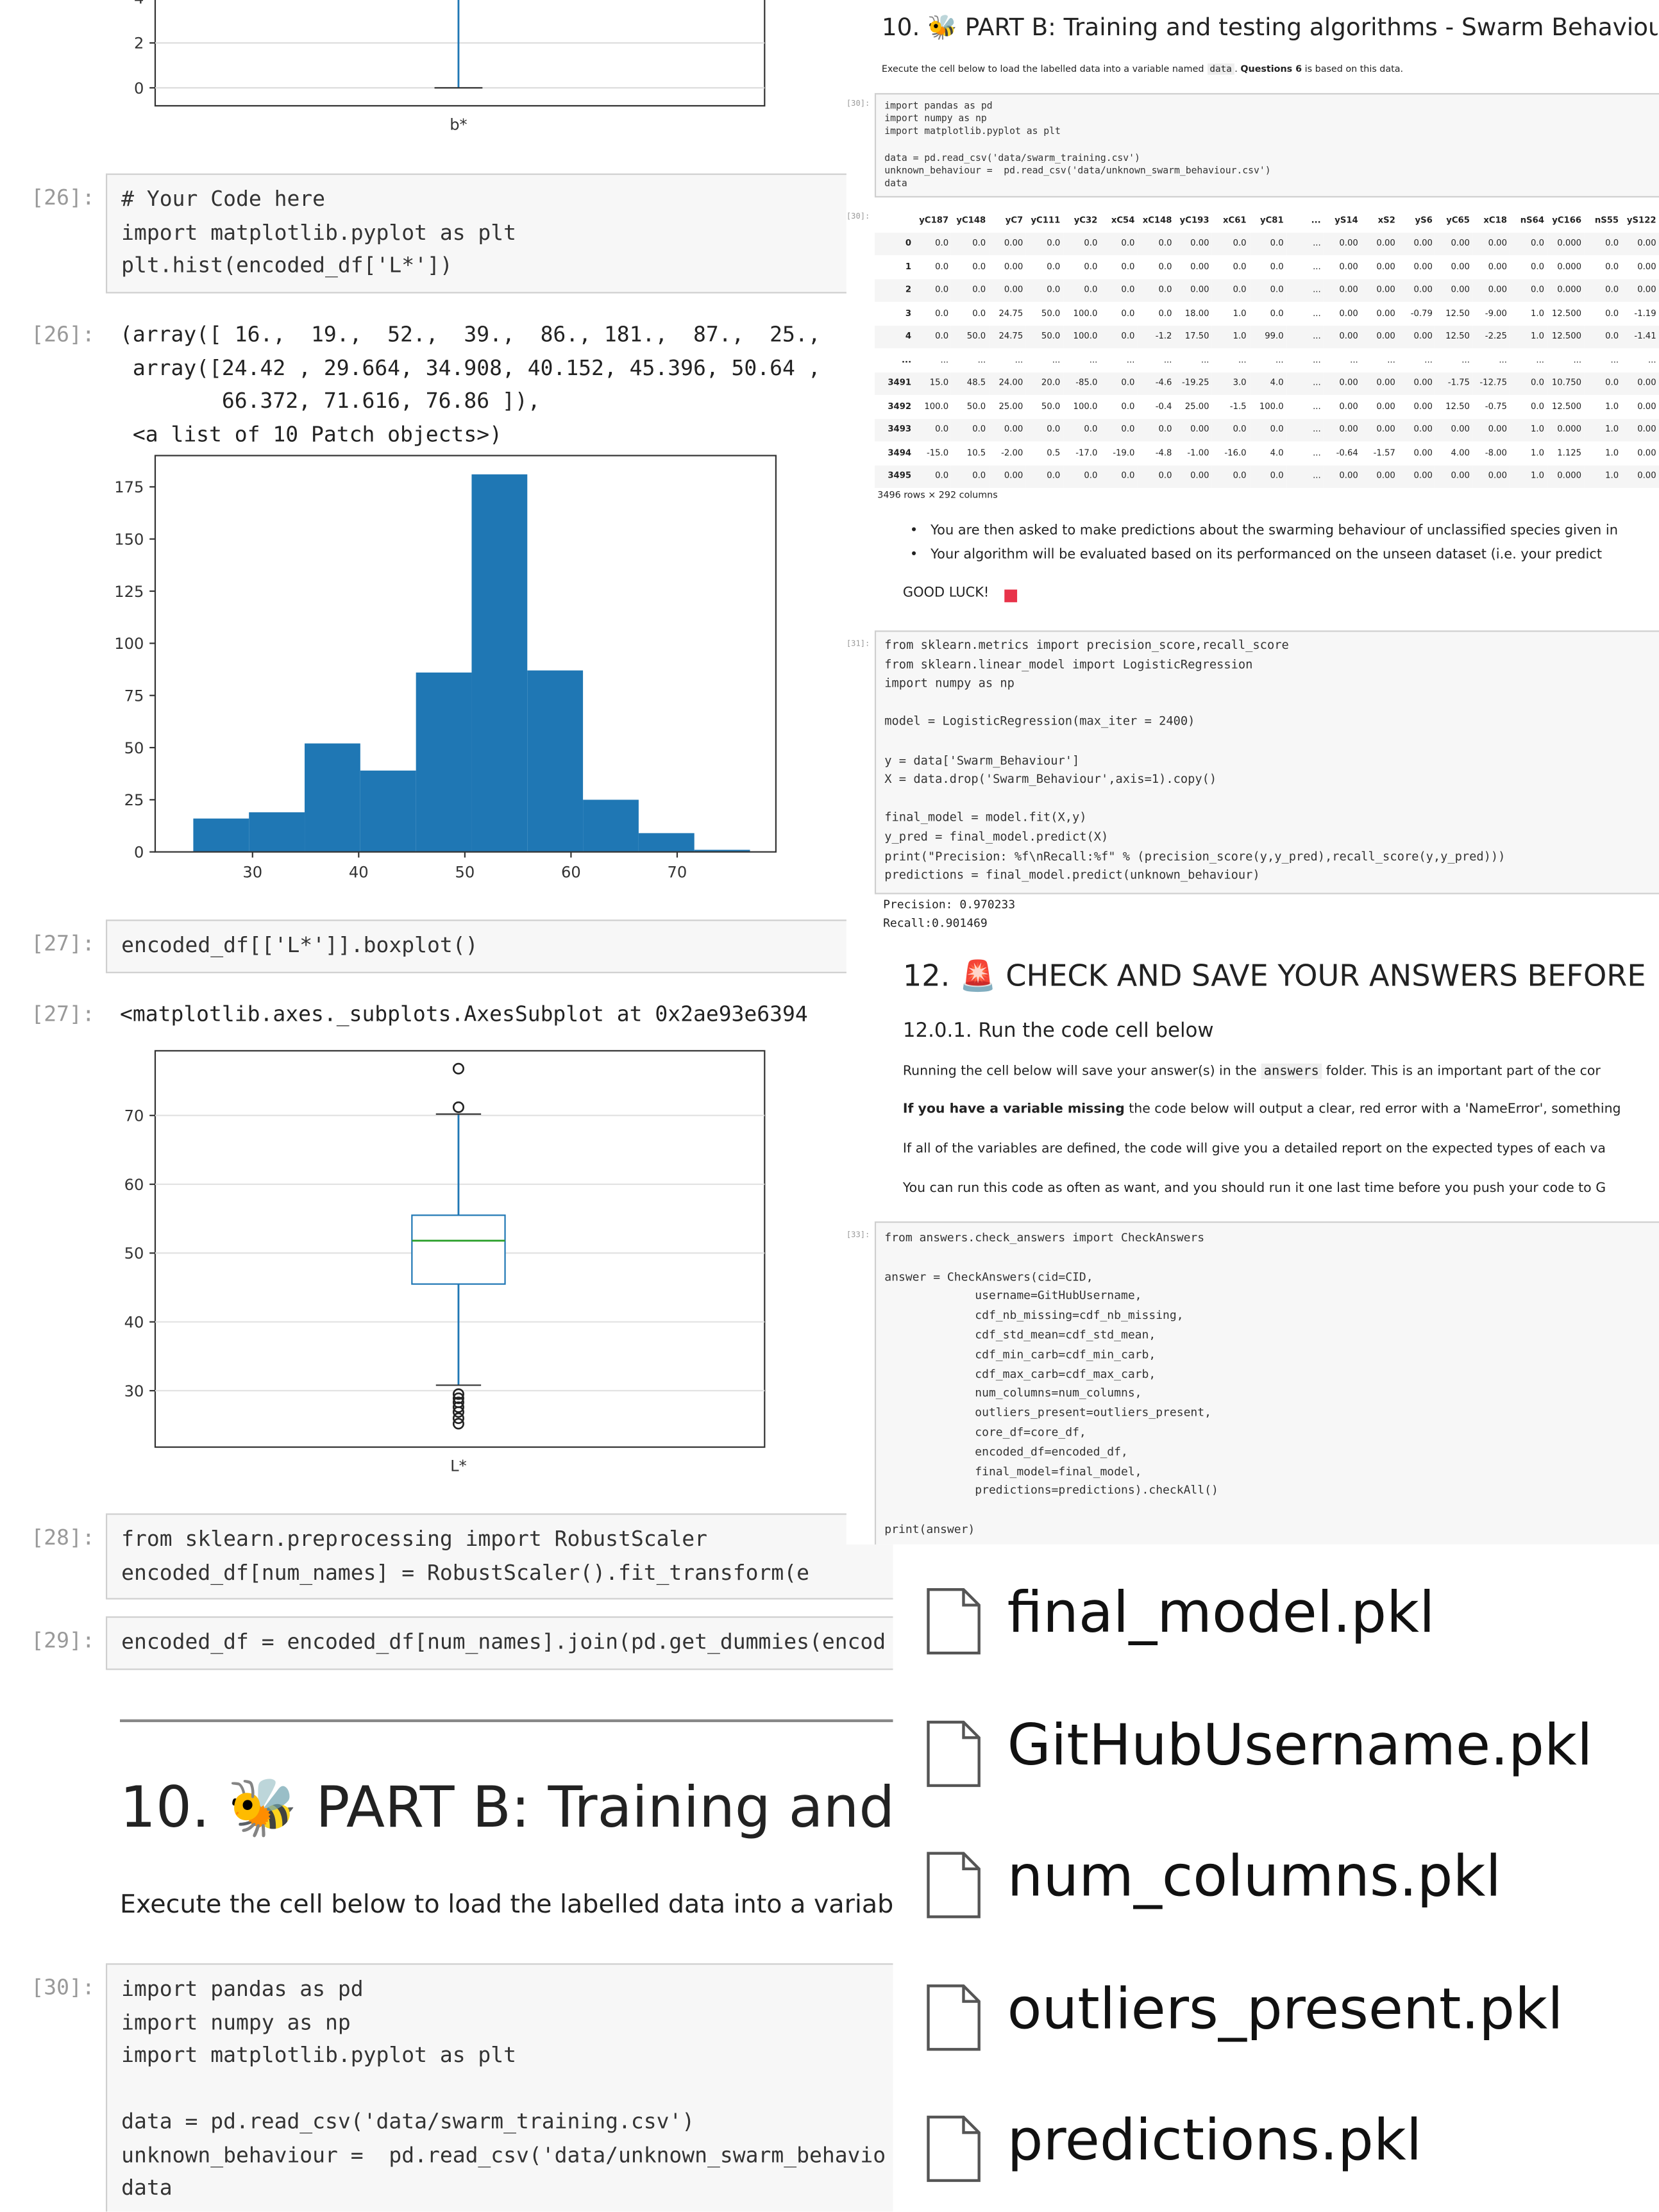  I want to click on cell-output: Precision: 0.970233 Recall:0.901469, so click(1267, 913).